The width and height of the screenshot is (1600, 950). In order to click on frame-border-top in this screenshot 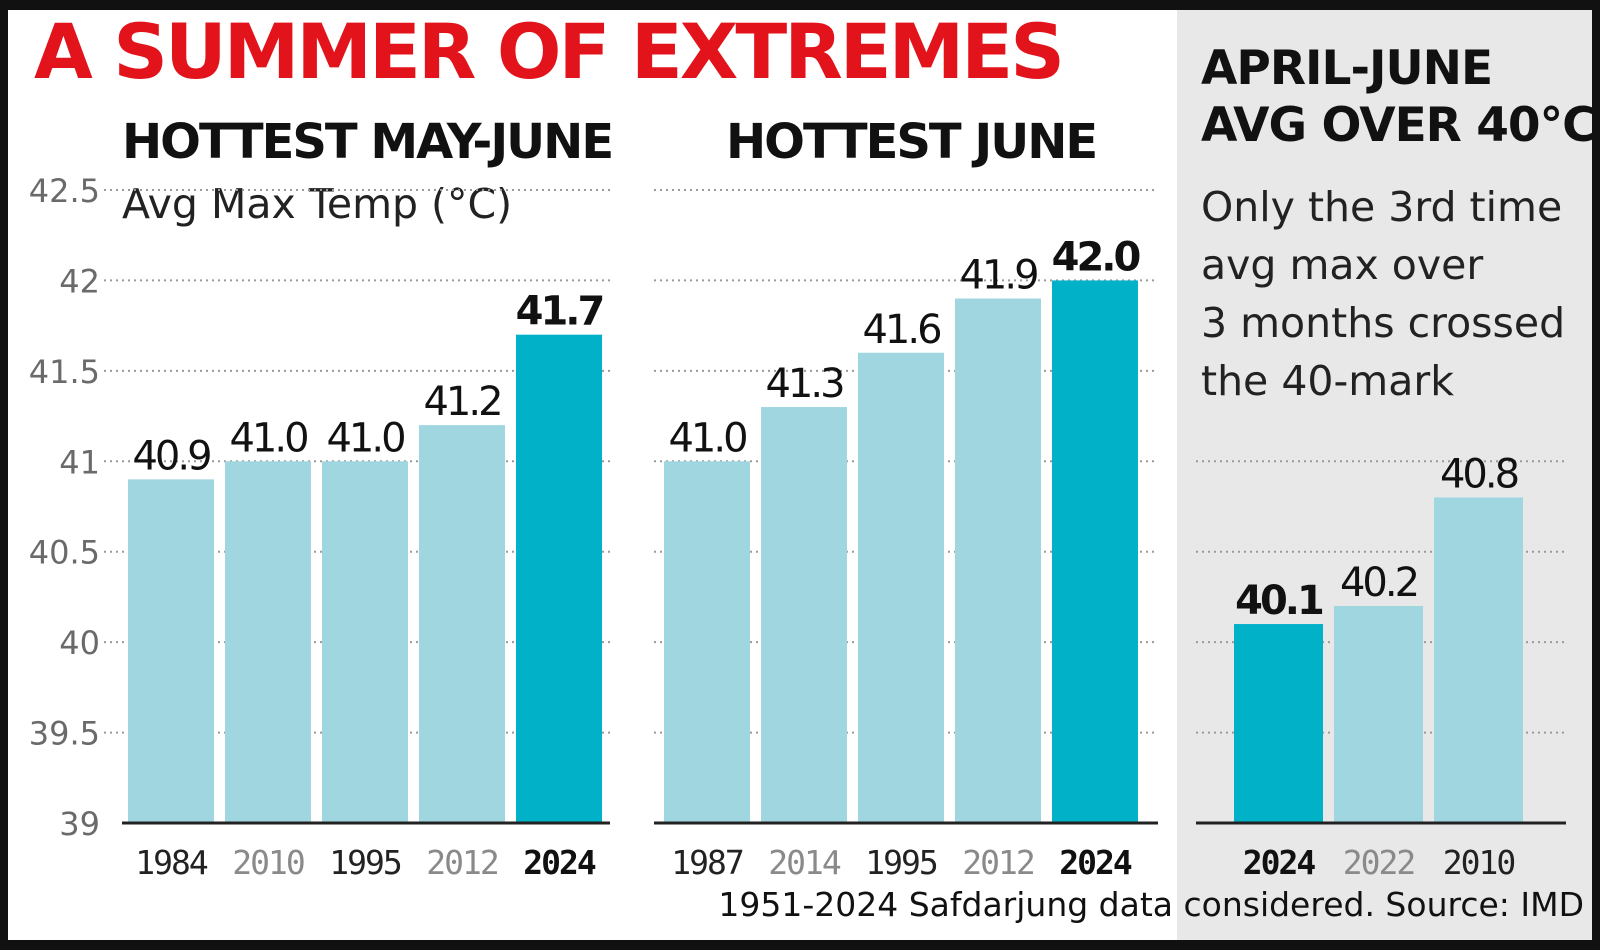, I will do `click(800, 5)`.